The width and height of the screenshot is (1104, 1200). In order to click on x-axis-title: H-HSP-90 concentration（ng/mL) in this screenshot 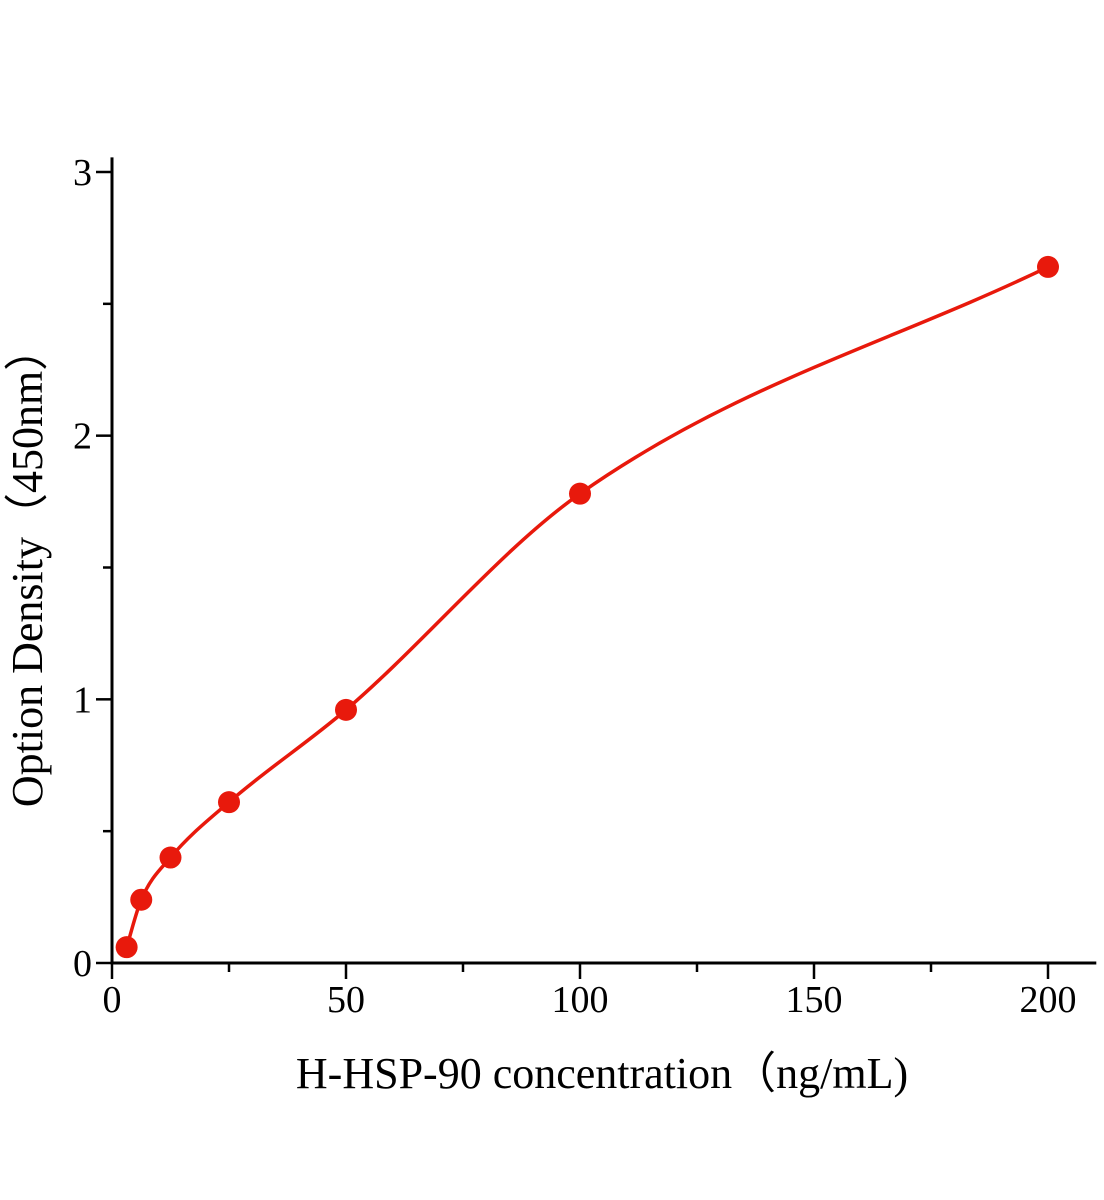, I will do `click(602, 1073)`.